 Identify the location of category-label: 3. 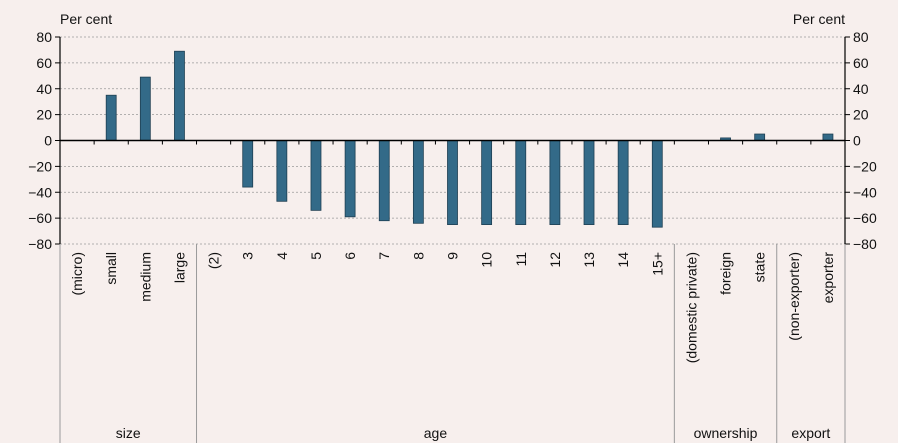
(248, 256).